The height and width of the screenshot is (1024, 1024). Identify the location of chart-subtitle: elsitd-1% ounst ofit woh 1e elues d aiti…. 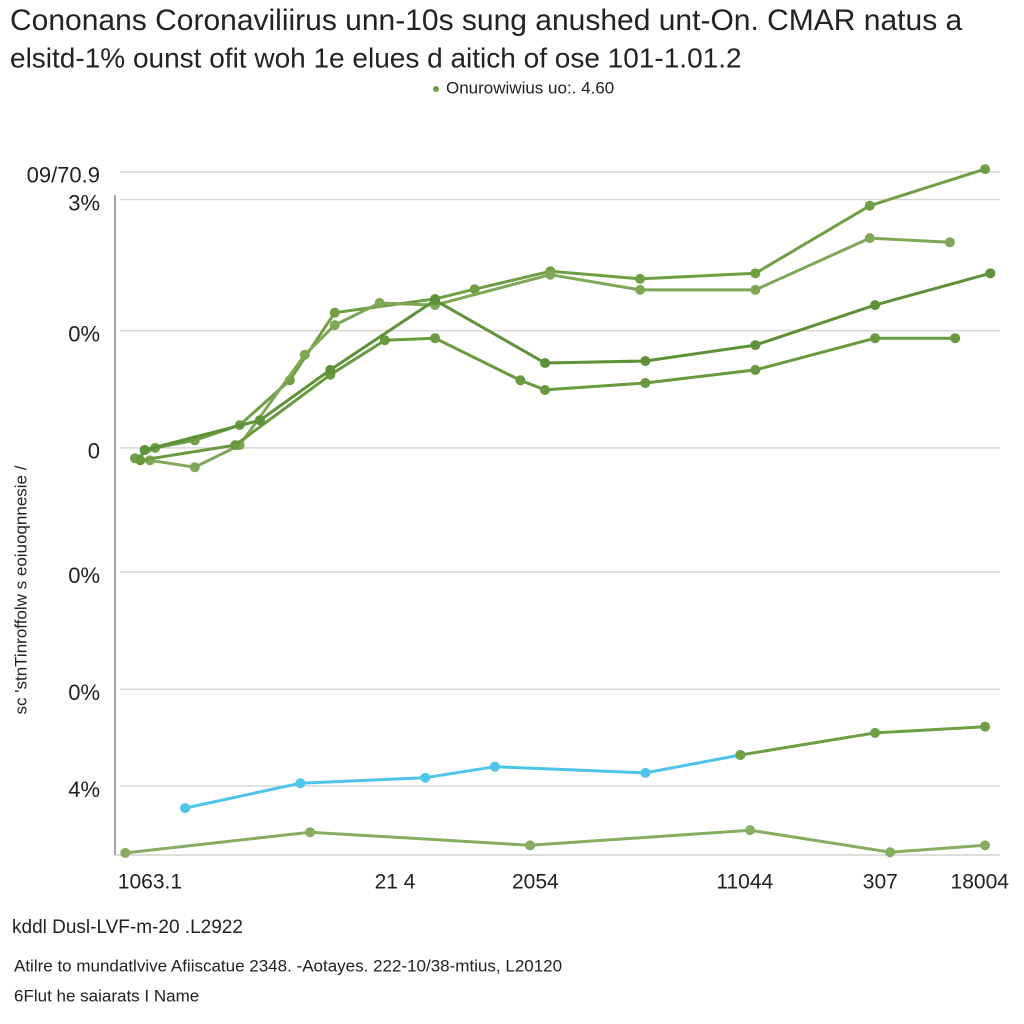
(376, 57).